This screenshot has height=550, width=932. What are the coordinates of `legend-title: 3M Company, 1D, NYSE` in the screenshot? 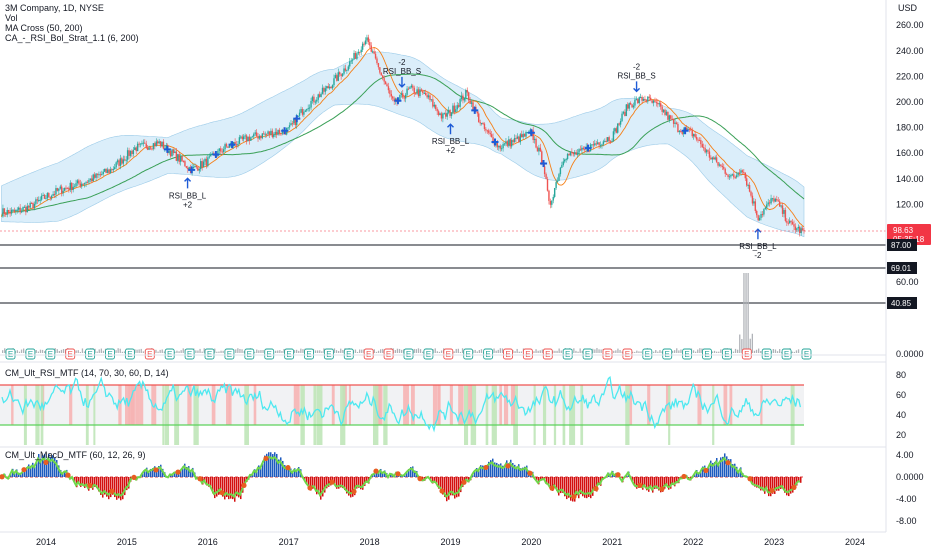 It's located at (54, 8).